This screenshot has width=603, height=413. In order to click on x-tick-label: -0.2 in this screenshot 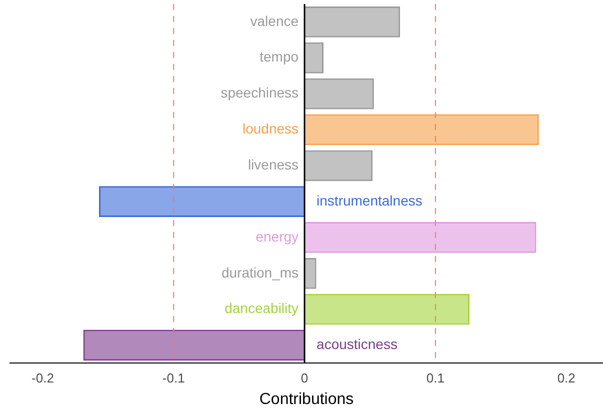, I will do `click(43, 378)`.